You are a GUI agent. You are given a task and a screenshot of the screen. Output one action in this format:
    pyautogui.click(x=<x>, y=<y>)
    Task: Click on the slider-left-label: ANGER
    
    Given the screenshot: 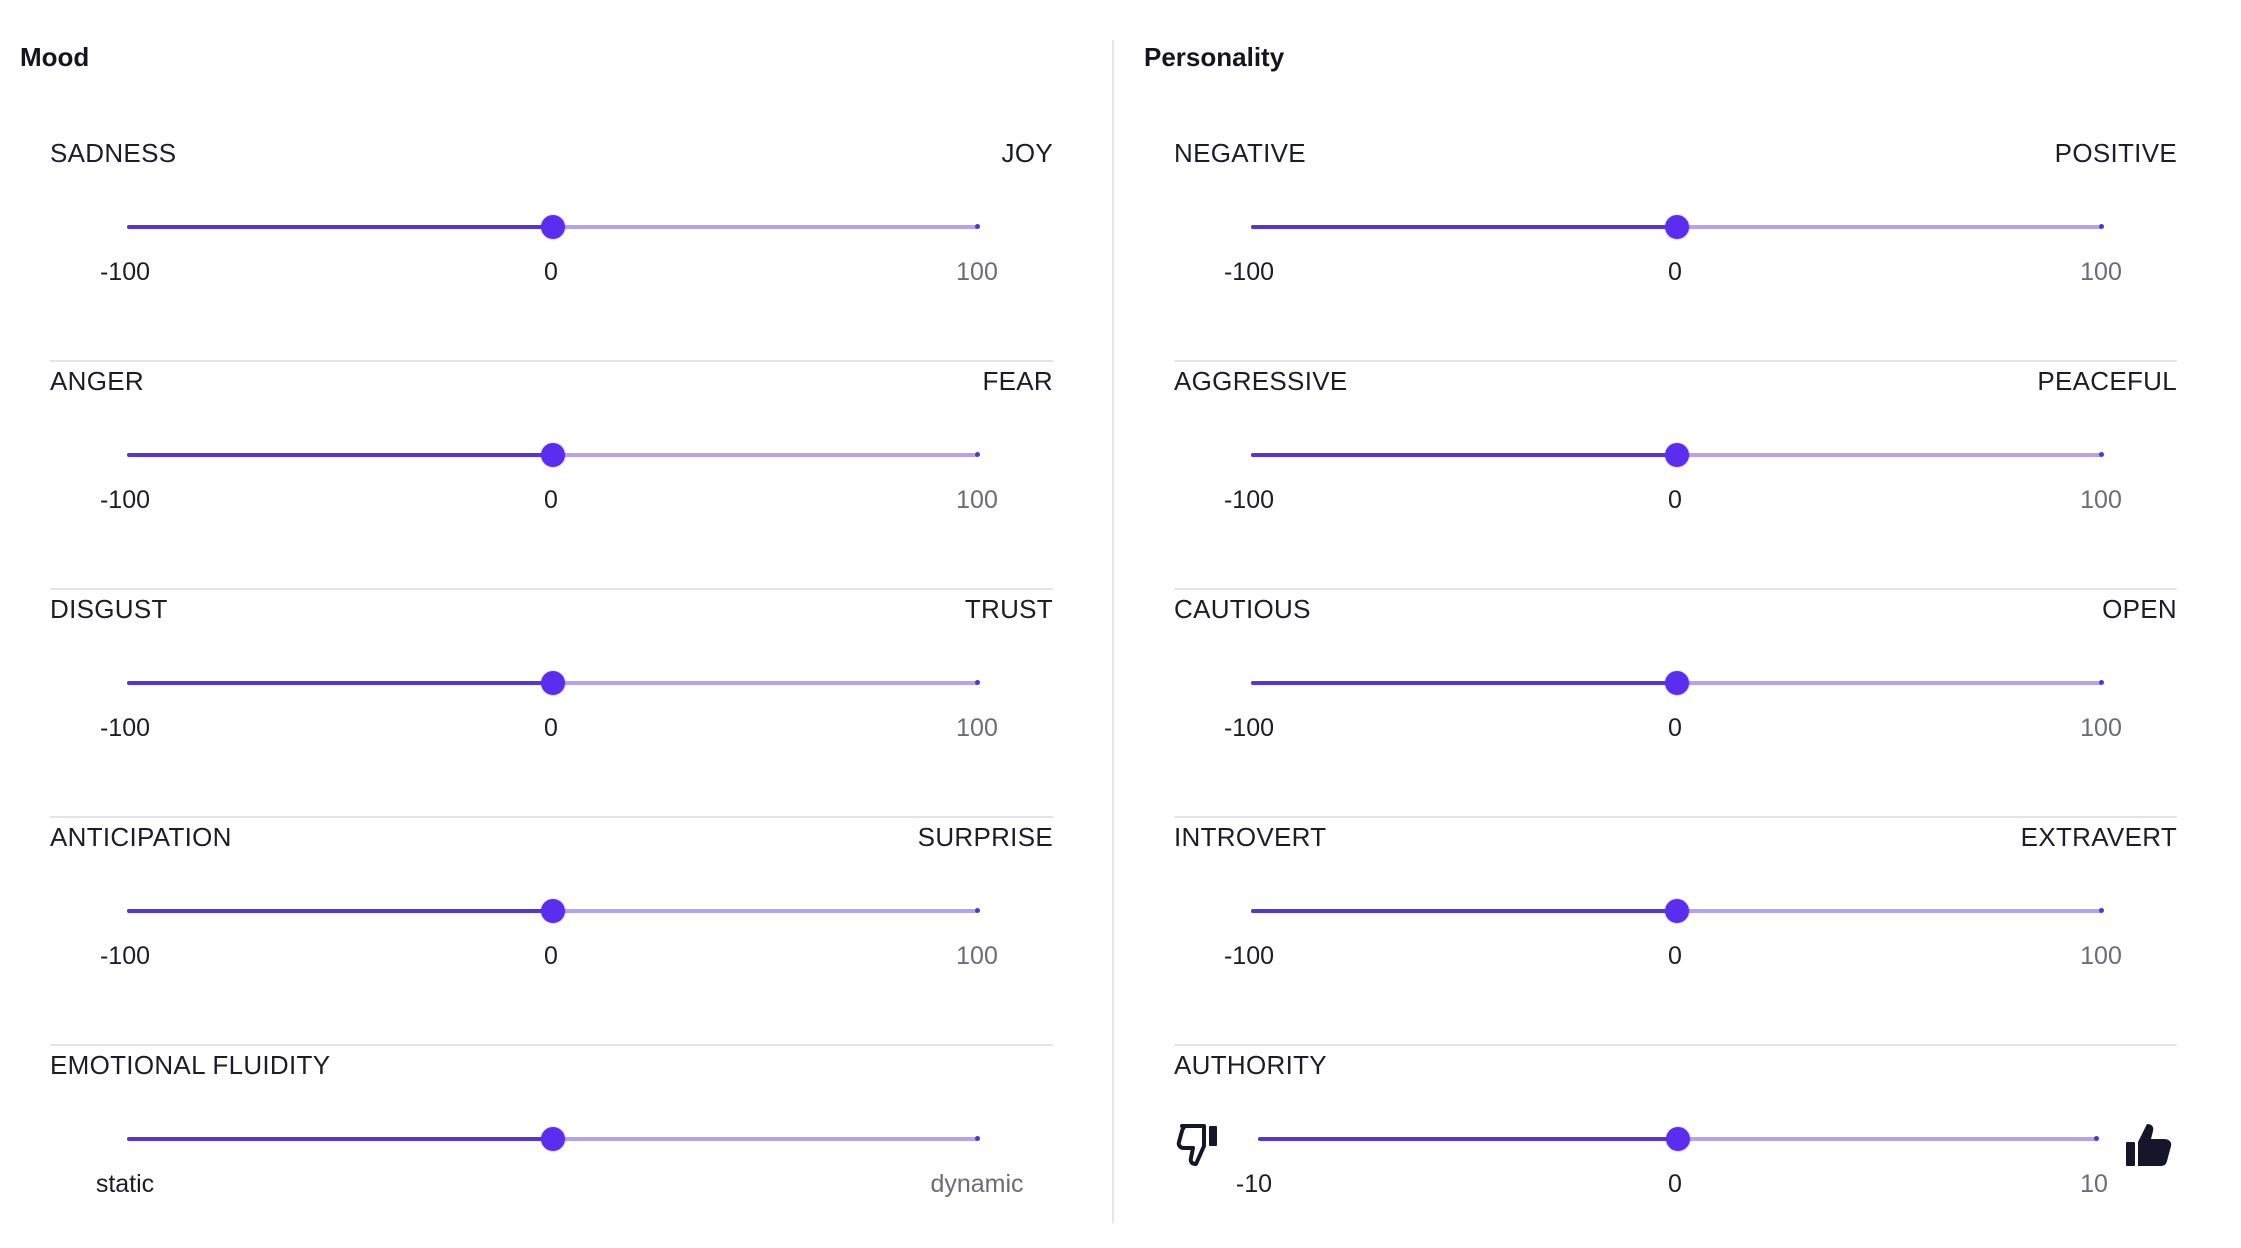 What is the action you would take?
    pyautogui.click(x=97, y=381)
    